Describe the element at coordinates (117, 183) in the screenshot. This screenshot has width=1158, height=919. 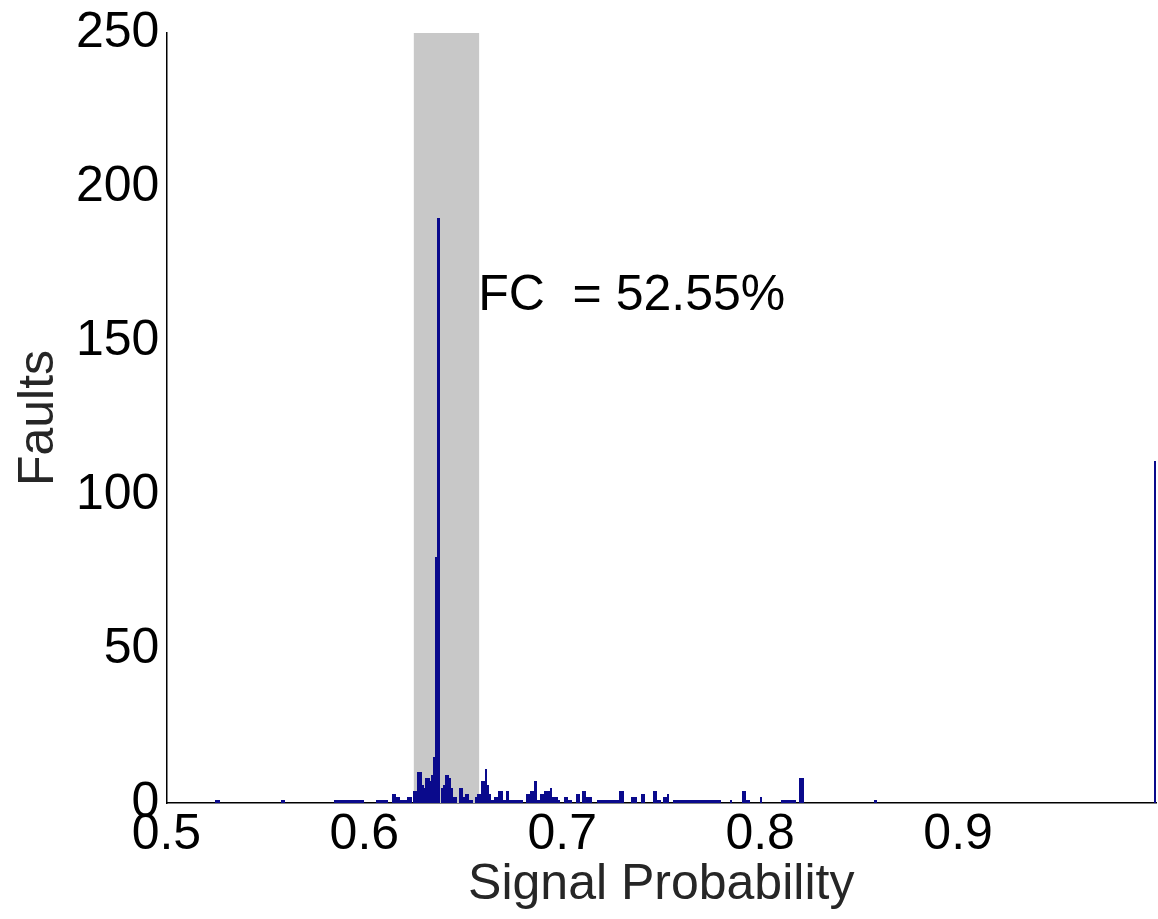
I see `y-tick-label: 200` at that location.